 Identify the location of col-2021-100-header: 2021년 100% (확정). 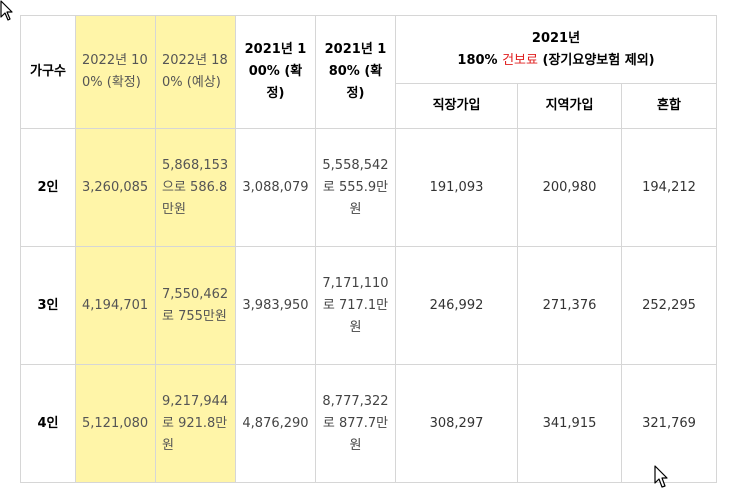
(275, 72).